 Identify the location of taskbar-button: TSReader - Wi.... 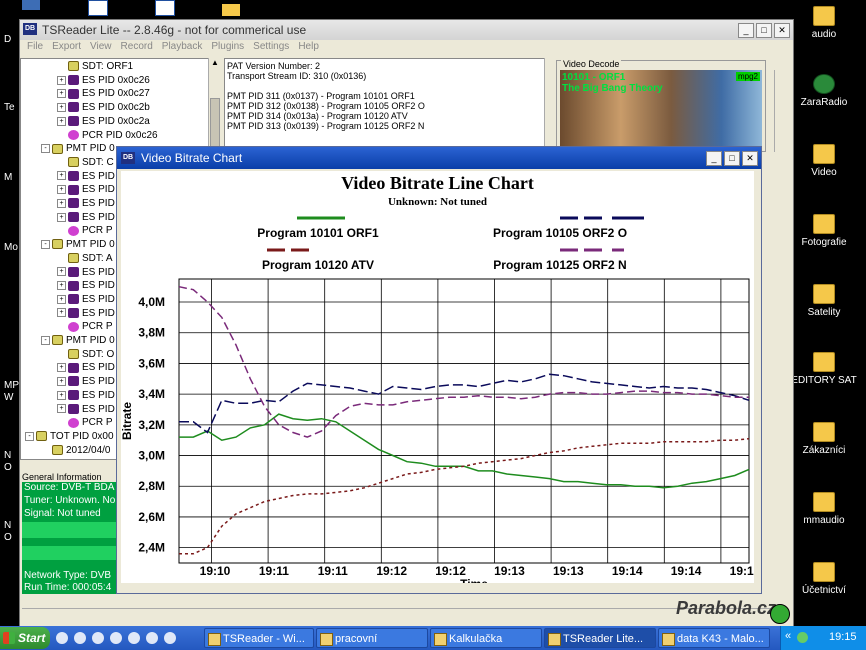
(259, 638).